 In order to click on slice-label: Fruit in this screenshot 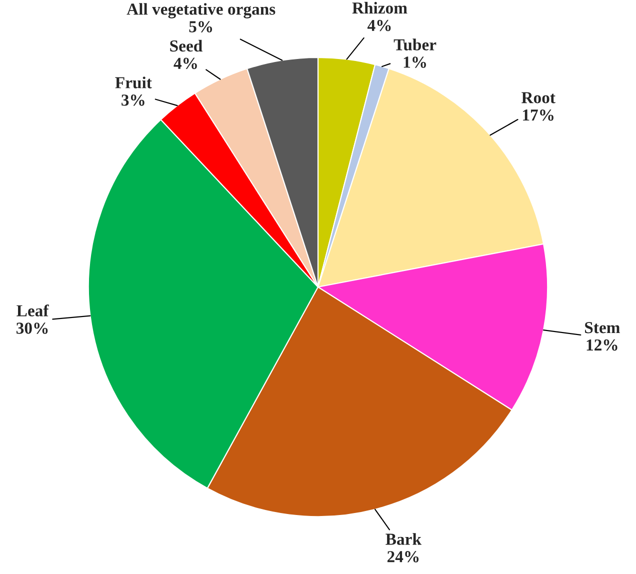, I will do `click(133, 82)`.